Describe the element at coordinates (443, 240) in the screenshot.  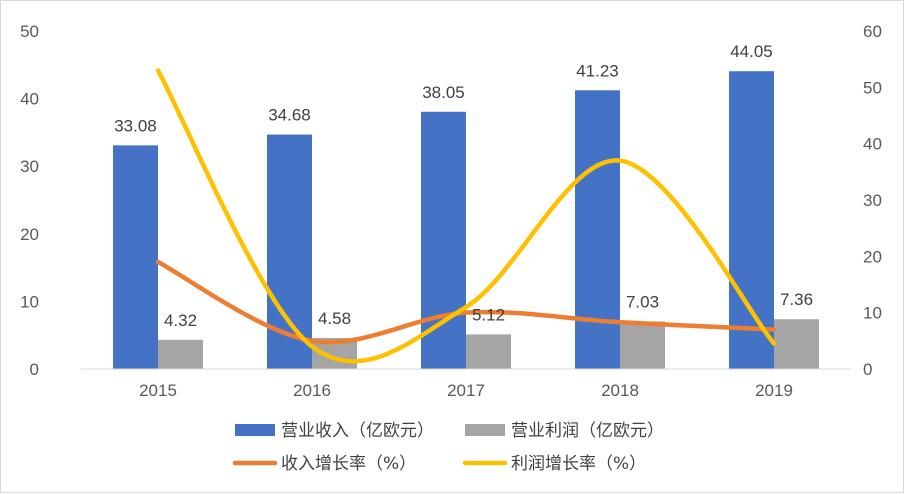
I see `bar-revenue-2017` at that location.